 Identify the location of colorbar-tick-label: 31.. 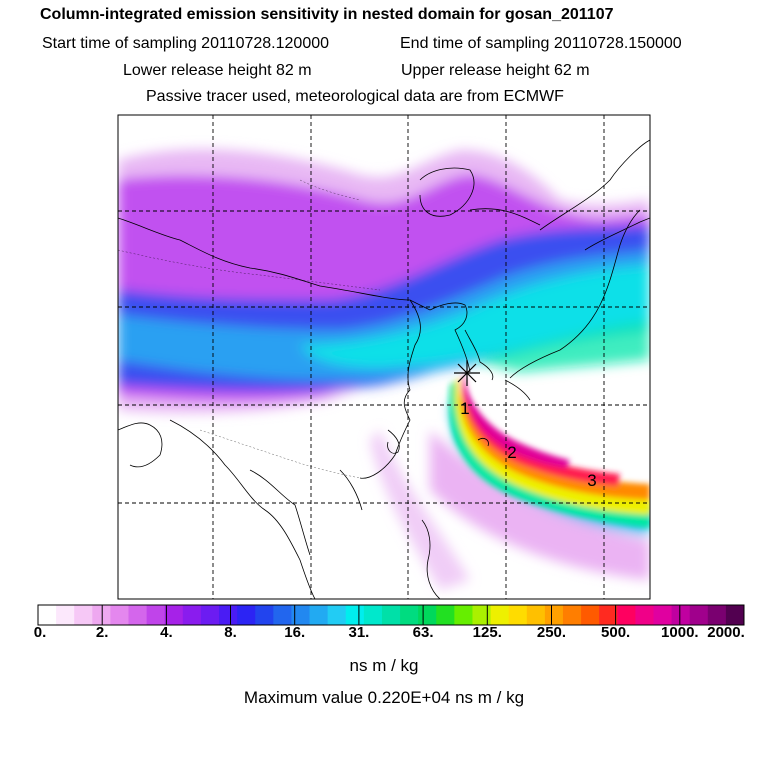
(359, 632).